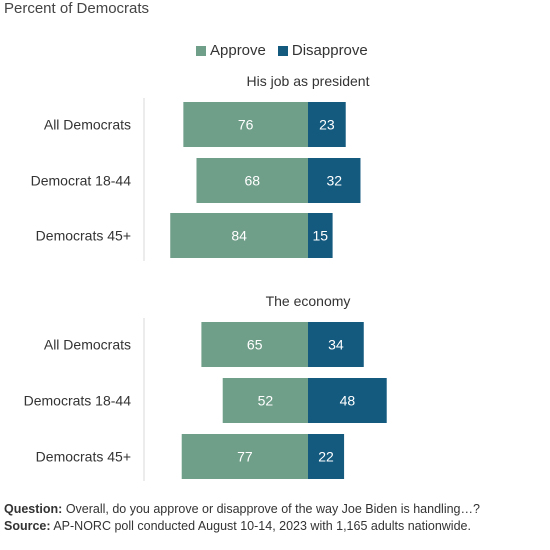 The width and height of the screenshot is (550, 550). I want to click on approve-value-label: 77, so click(245, 457).